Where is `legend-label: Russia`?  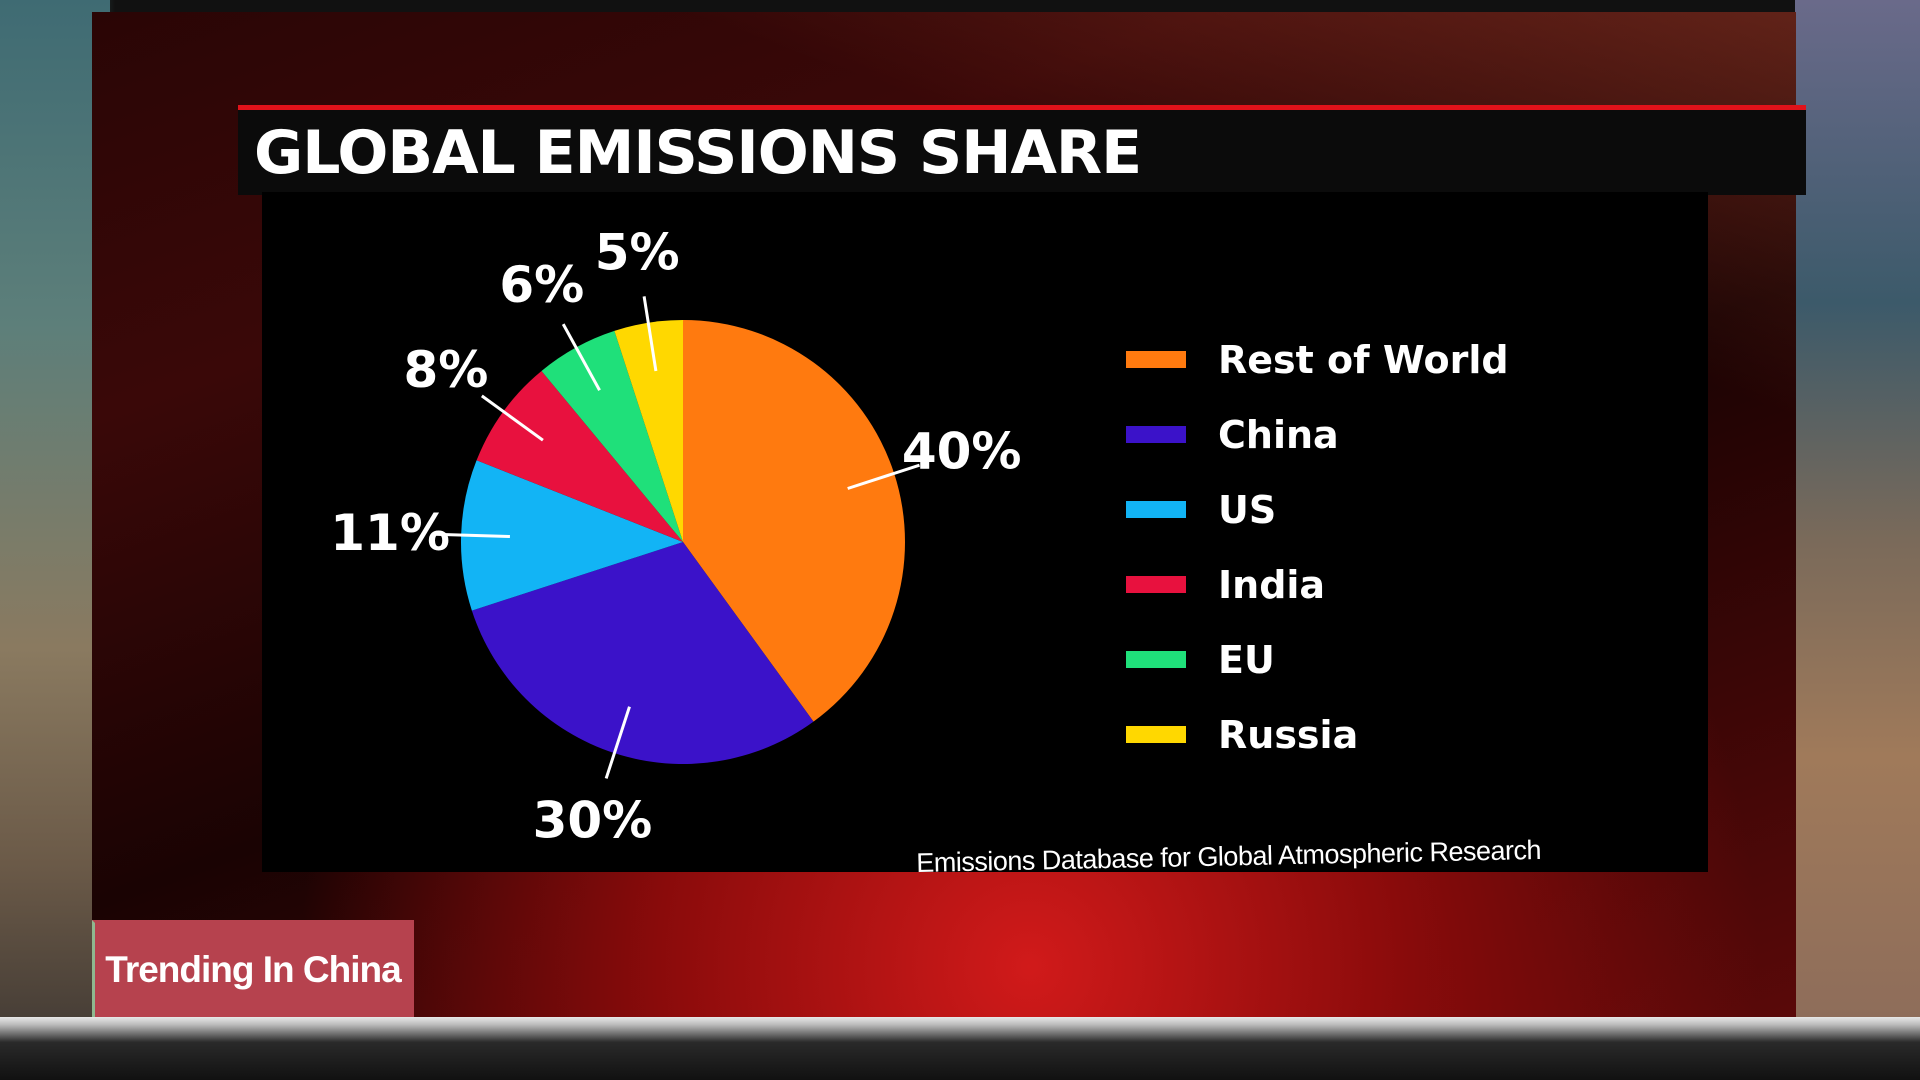 legend-label: Russia is located at coordinates (1288, 734).